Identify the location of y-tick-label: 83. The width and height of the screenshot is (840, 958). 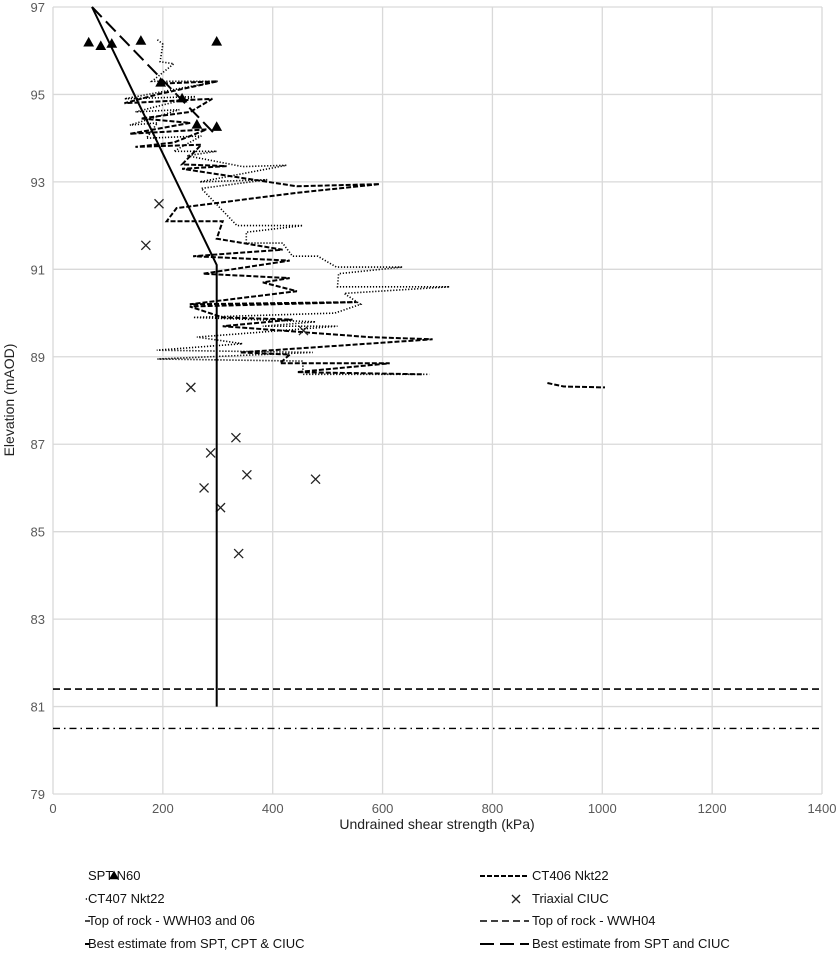
(38, 619).